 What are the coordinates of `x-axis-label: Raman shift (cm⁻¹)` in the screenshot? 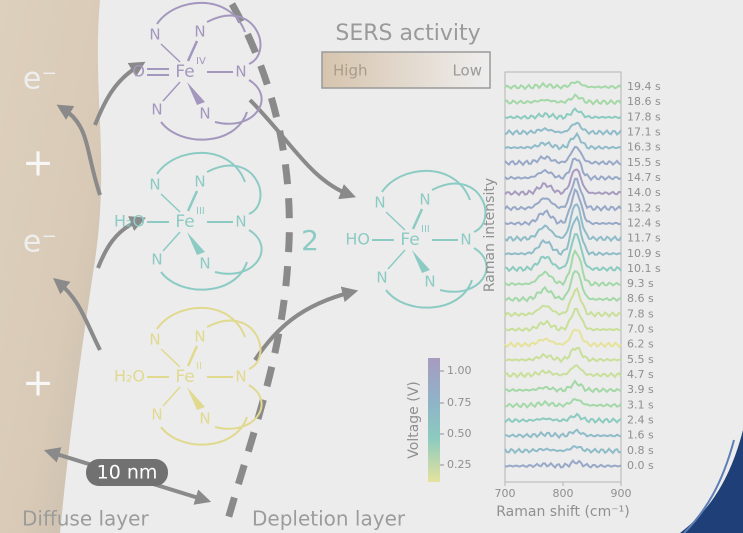 It's located at (562, 512).